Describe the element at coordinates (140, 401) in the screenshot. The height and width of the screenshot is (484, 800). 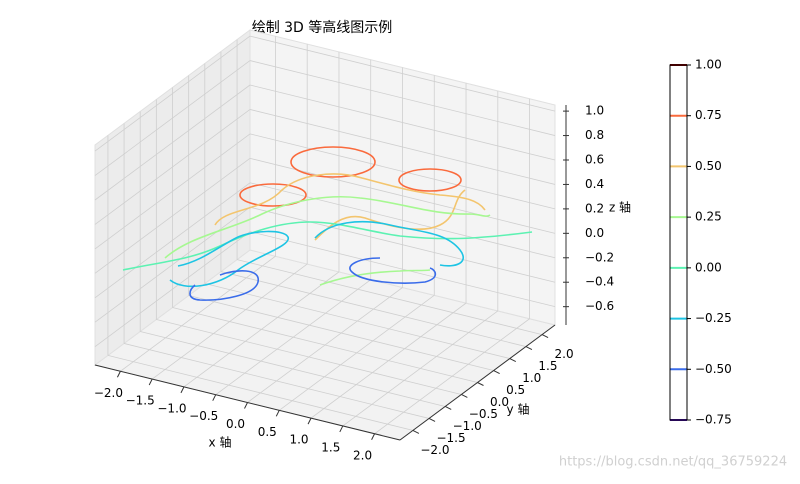
I see `x-tick-label: −1.5` at that location.